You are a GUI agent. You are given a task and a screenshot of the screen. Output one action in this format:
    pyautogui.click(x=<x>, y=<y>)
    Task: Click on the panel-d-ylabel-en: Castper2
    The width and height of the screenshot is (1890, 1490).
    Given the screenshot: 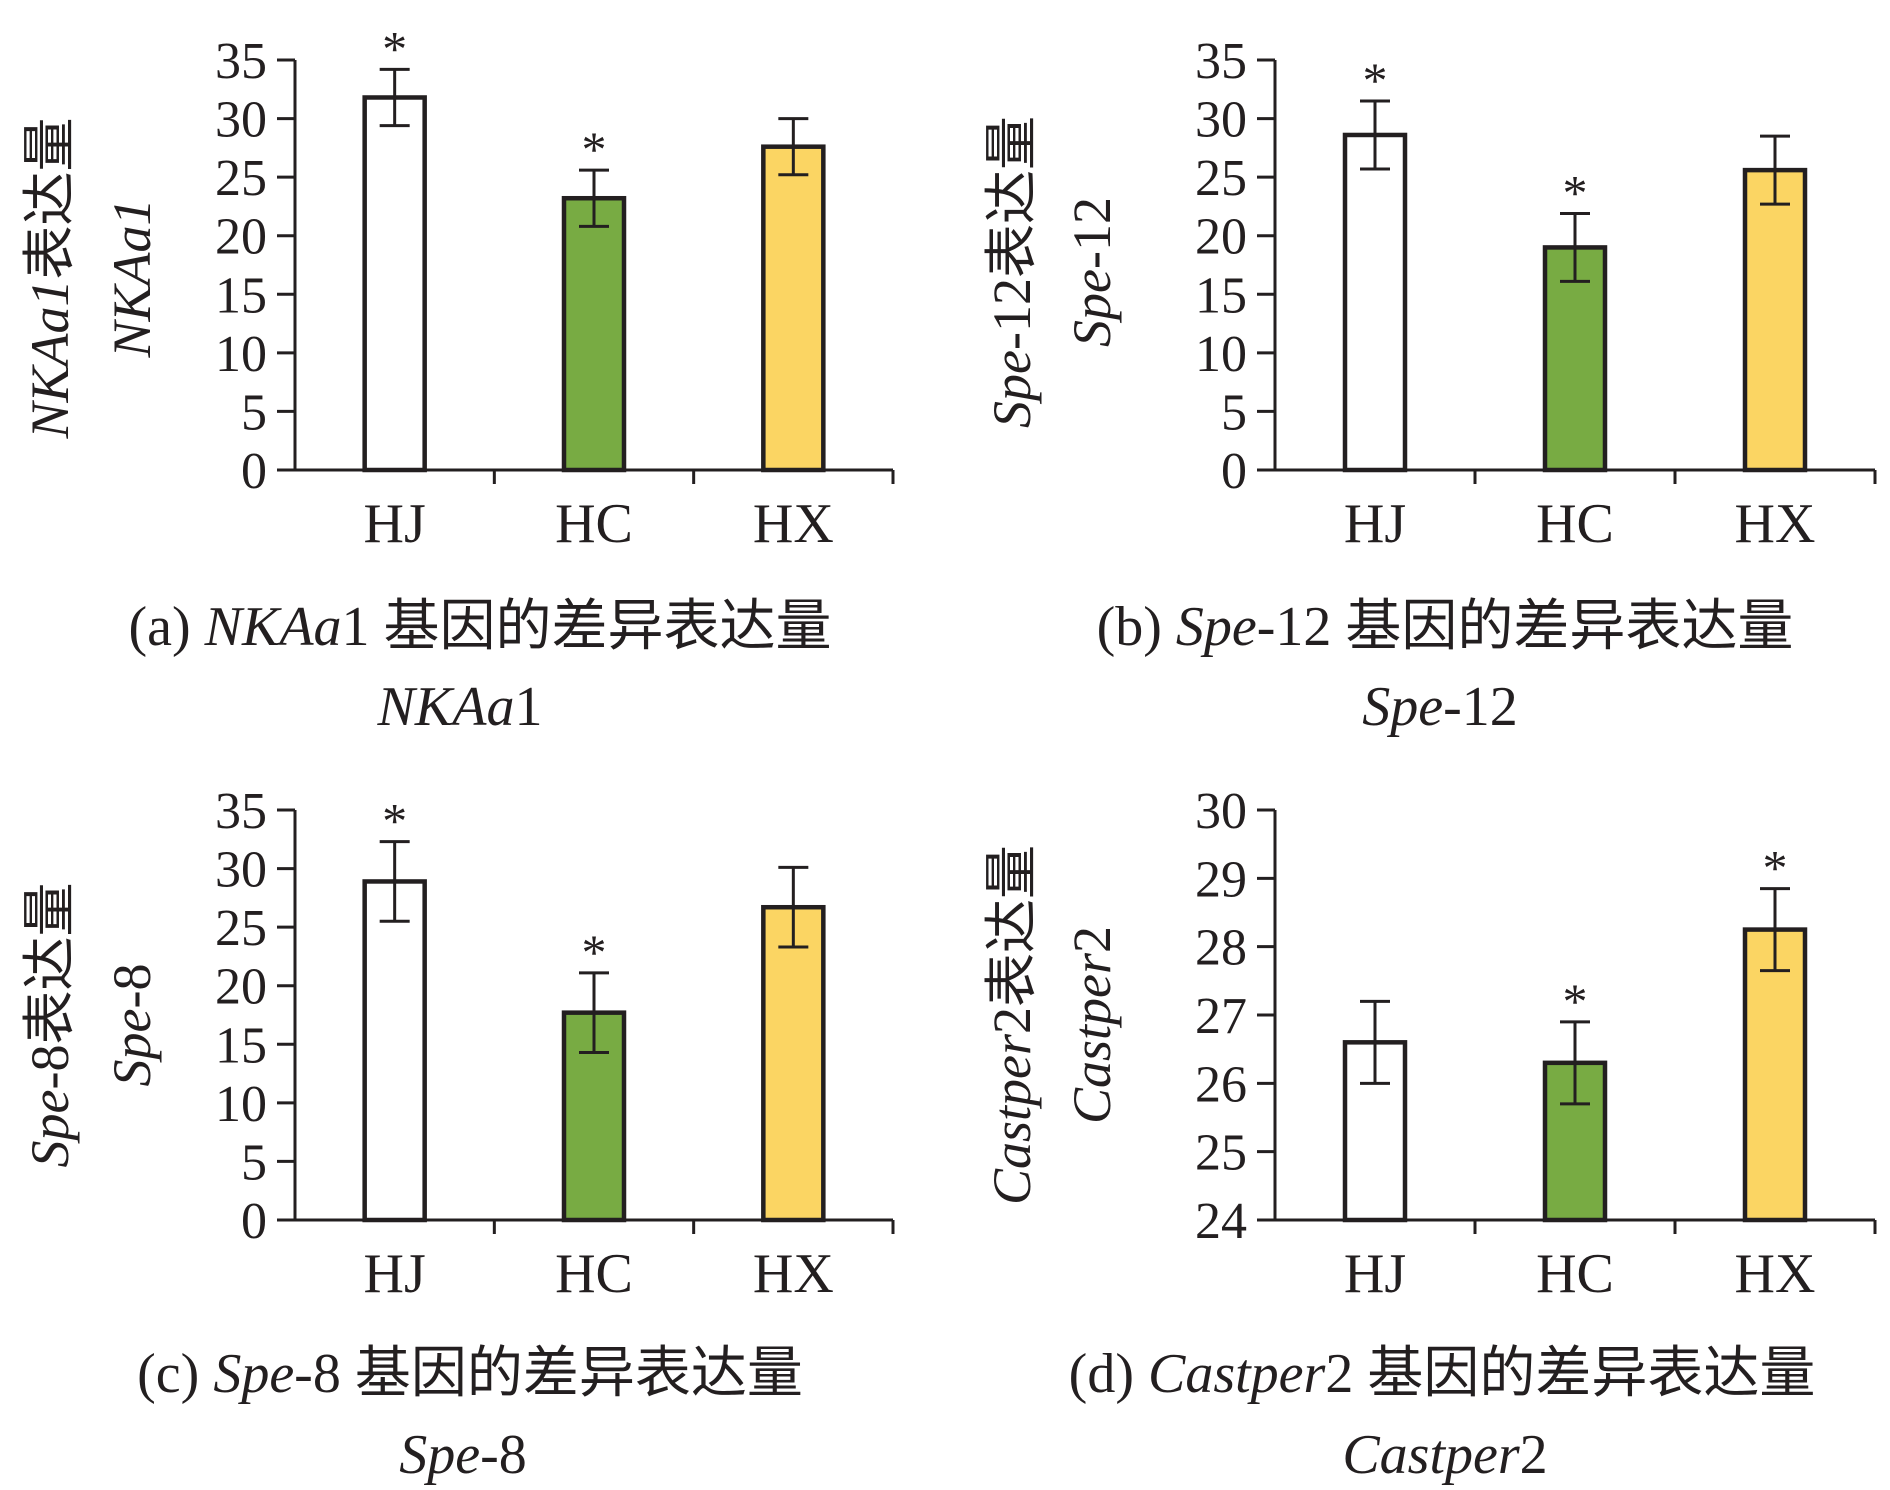 What is the action you would take?
    pyautogui.click(x=1092, y=1025)
    